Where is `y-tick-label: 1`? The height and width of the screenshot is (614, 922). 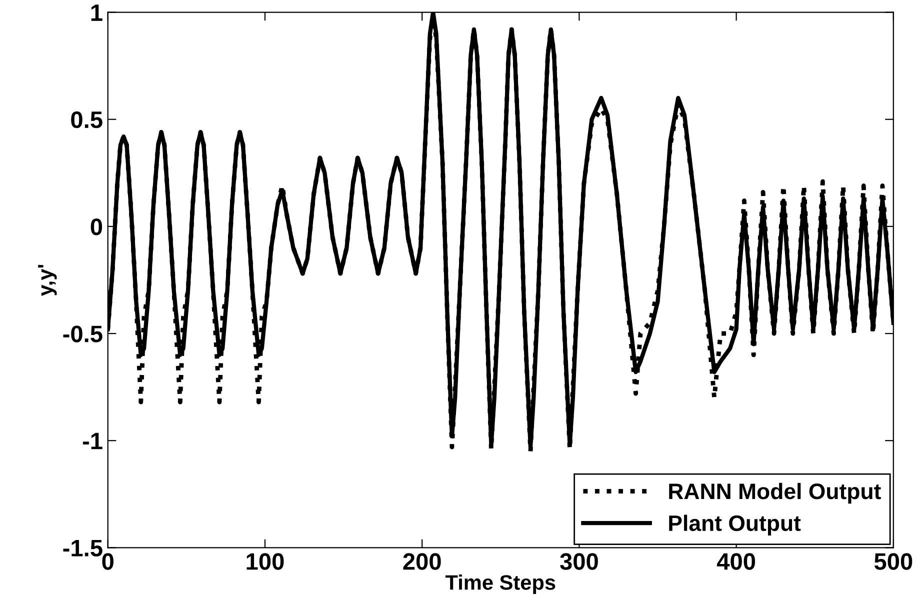 y-tick-label: 1 is located at coordinates (96, 12).